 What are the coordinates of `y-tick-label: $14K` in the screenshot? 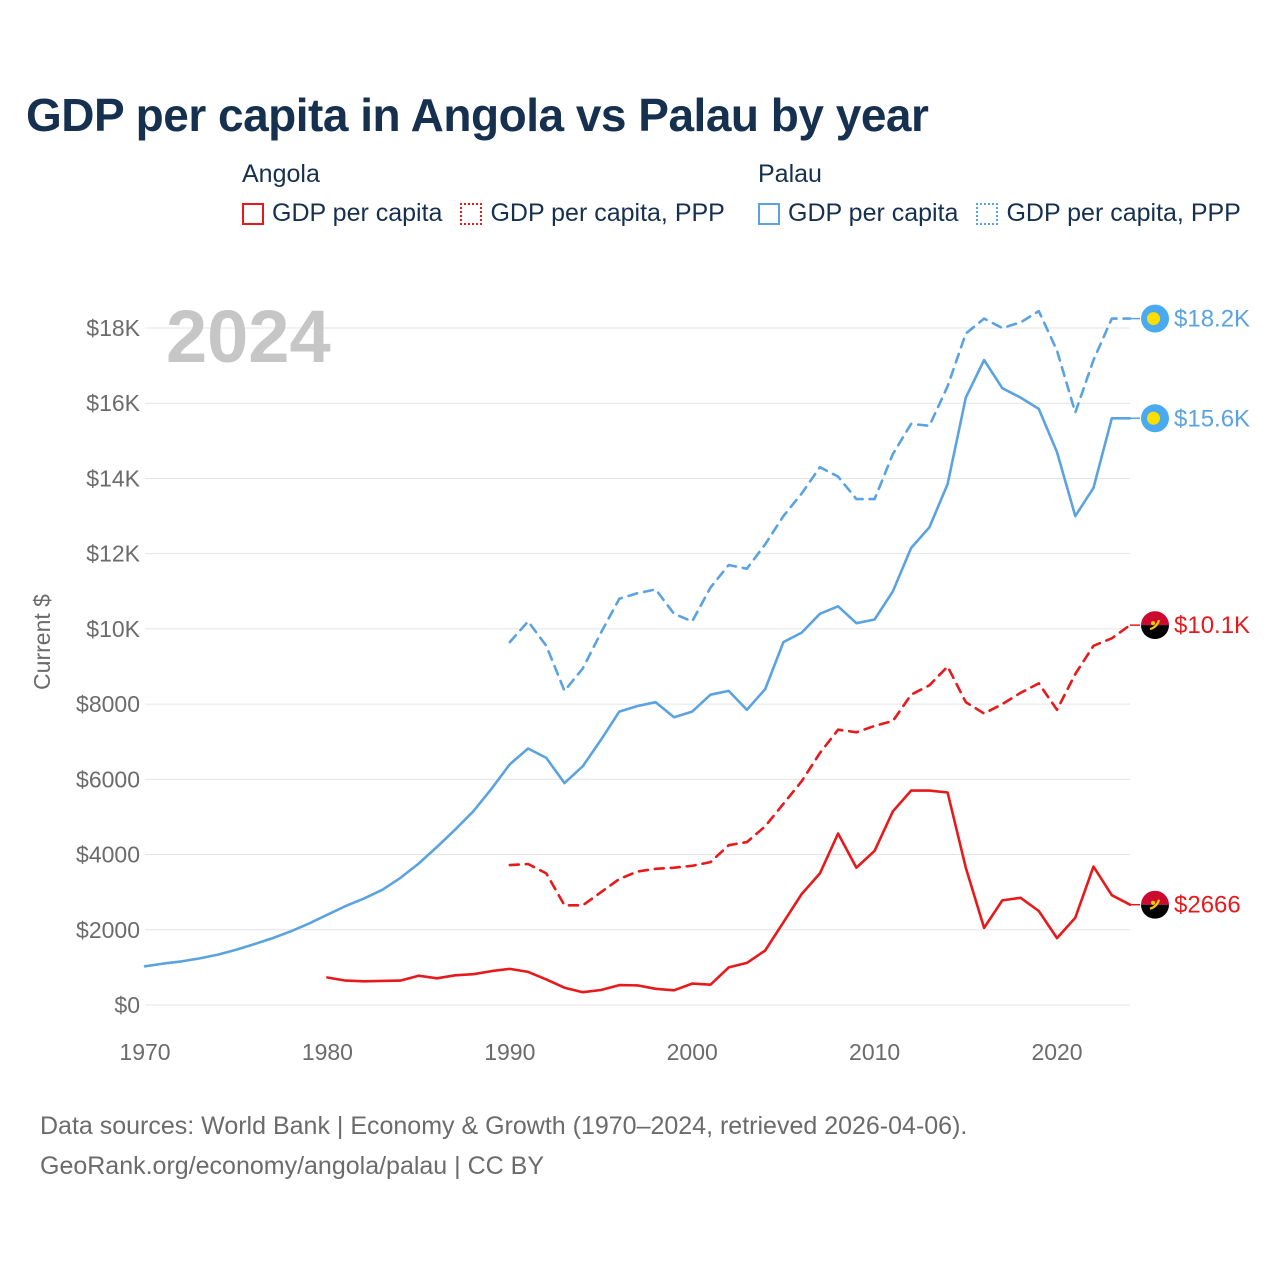 It's located at (113, 478).